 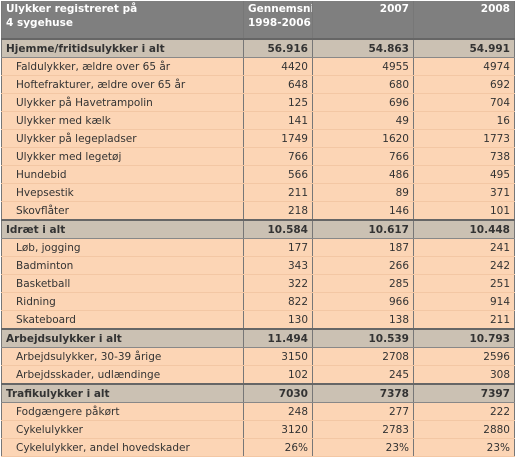 I want to click on value-text: 251, so click(x=499, y=283).